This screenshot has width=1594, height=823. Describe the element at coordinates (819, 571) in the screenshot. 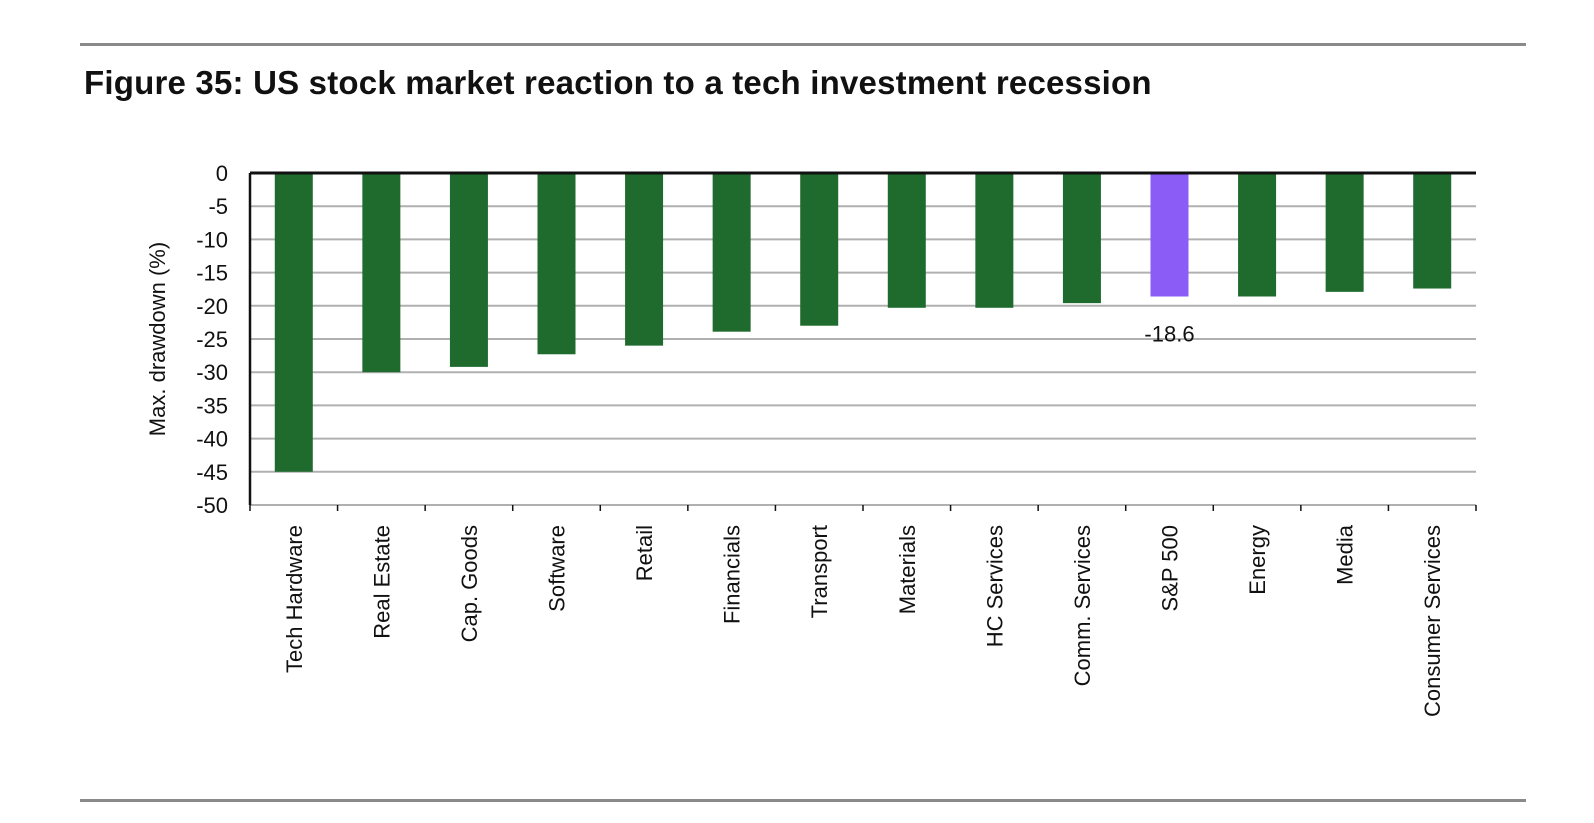

I see `category-label: Transport` at that location.